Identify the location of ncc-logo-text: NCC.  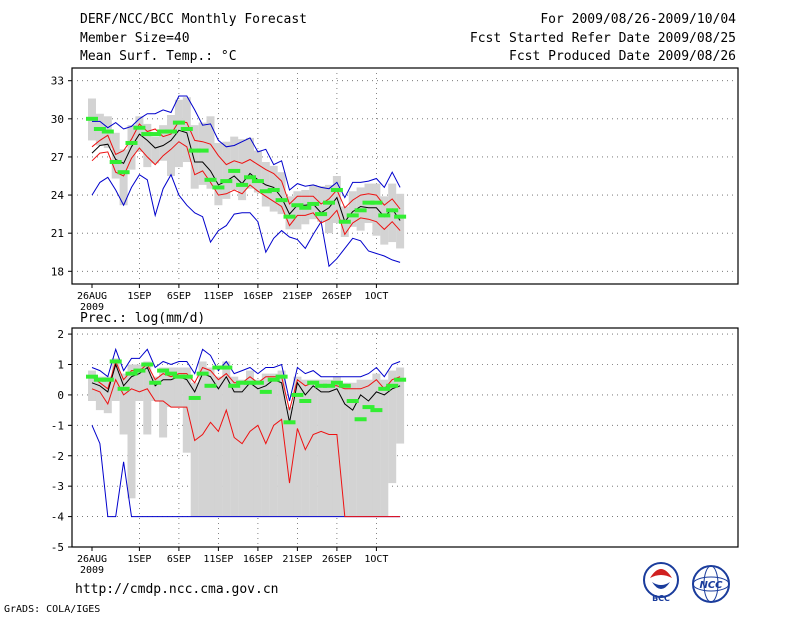
(711, 585).